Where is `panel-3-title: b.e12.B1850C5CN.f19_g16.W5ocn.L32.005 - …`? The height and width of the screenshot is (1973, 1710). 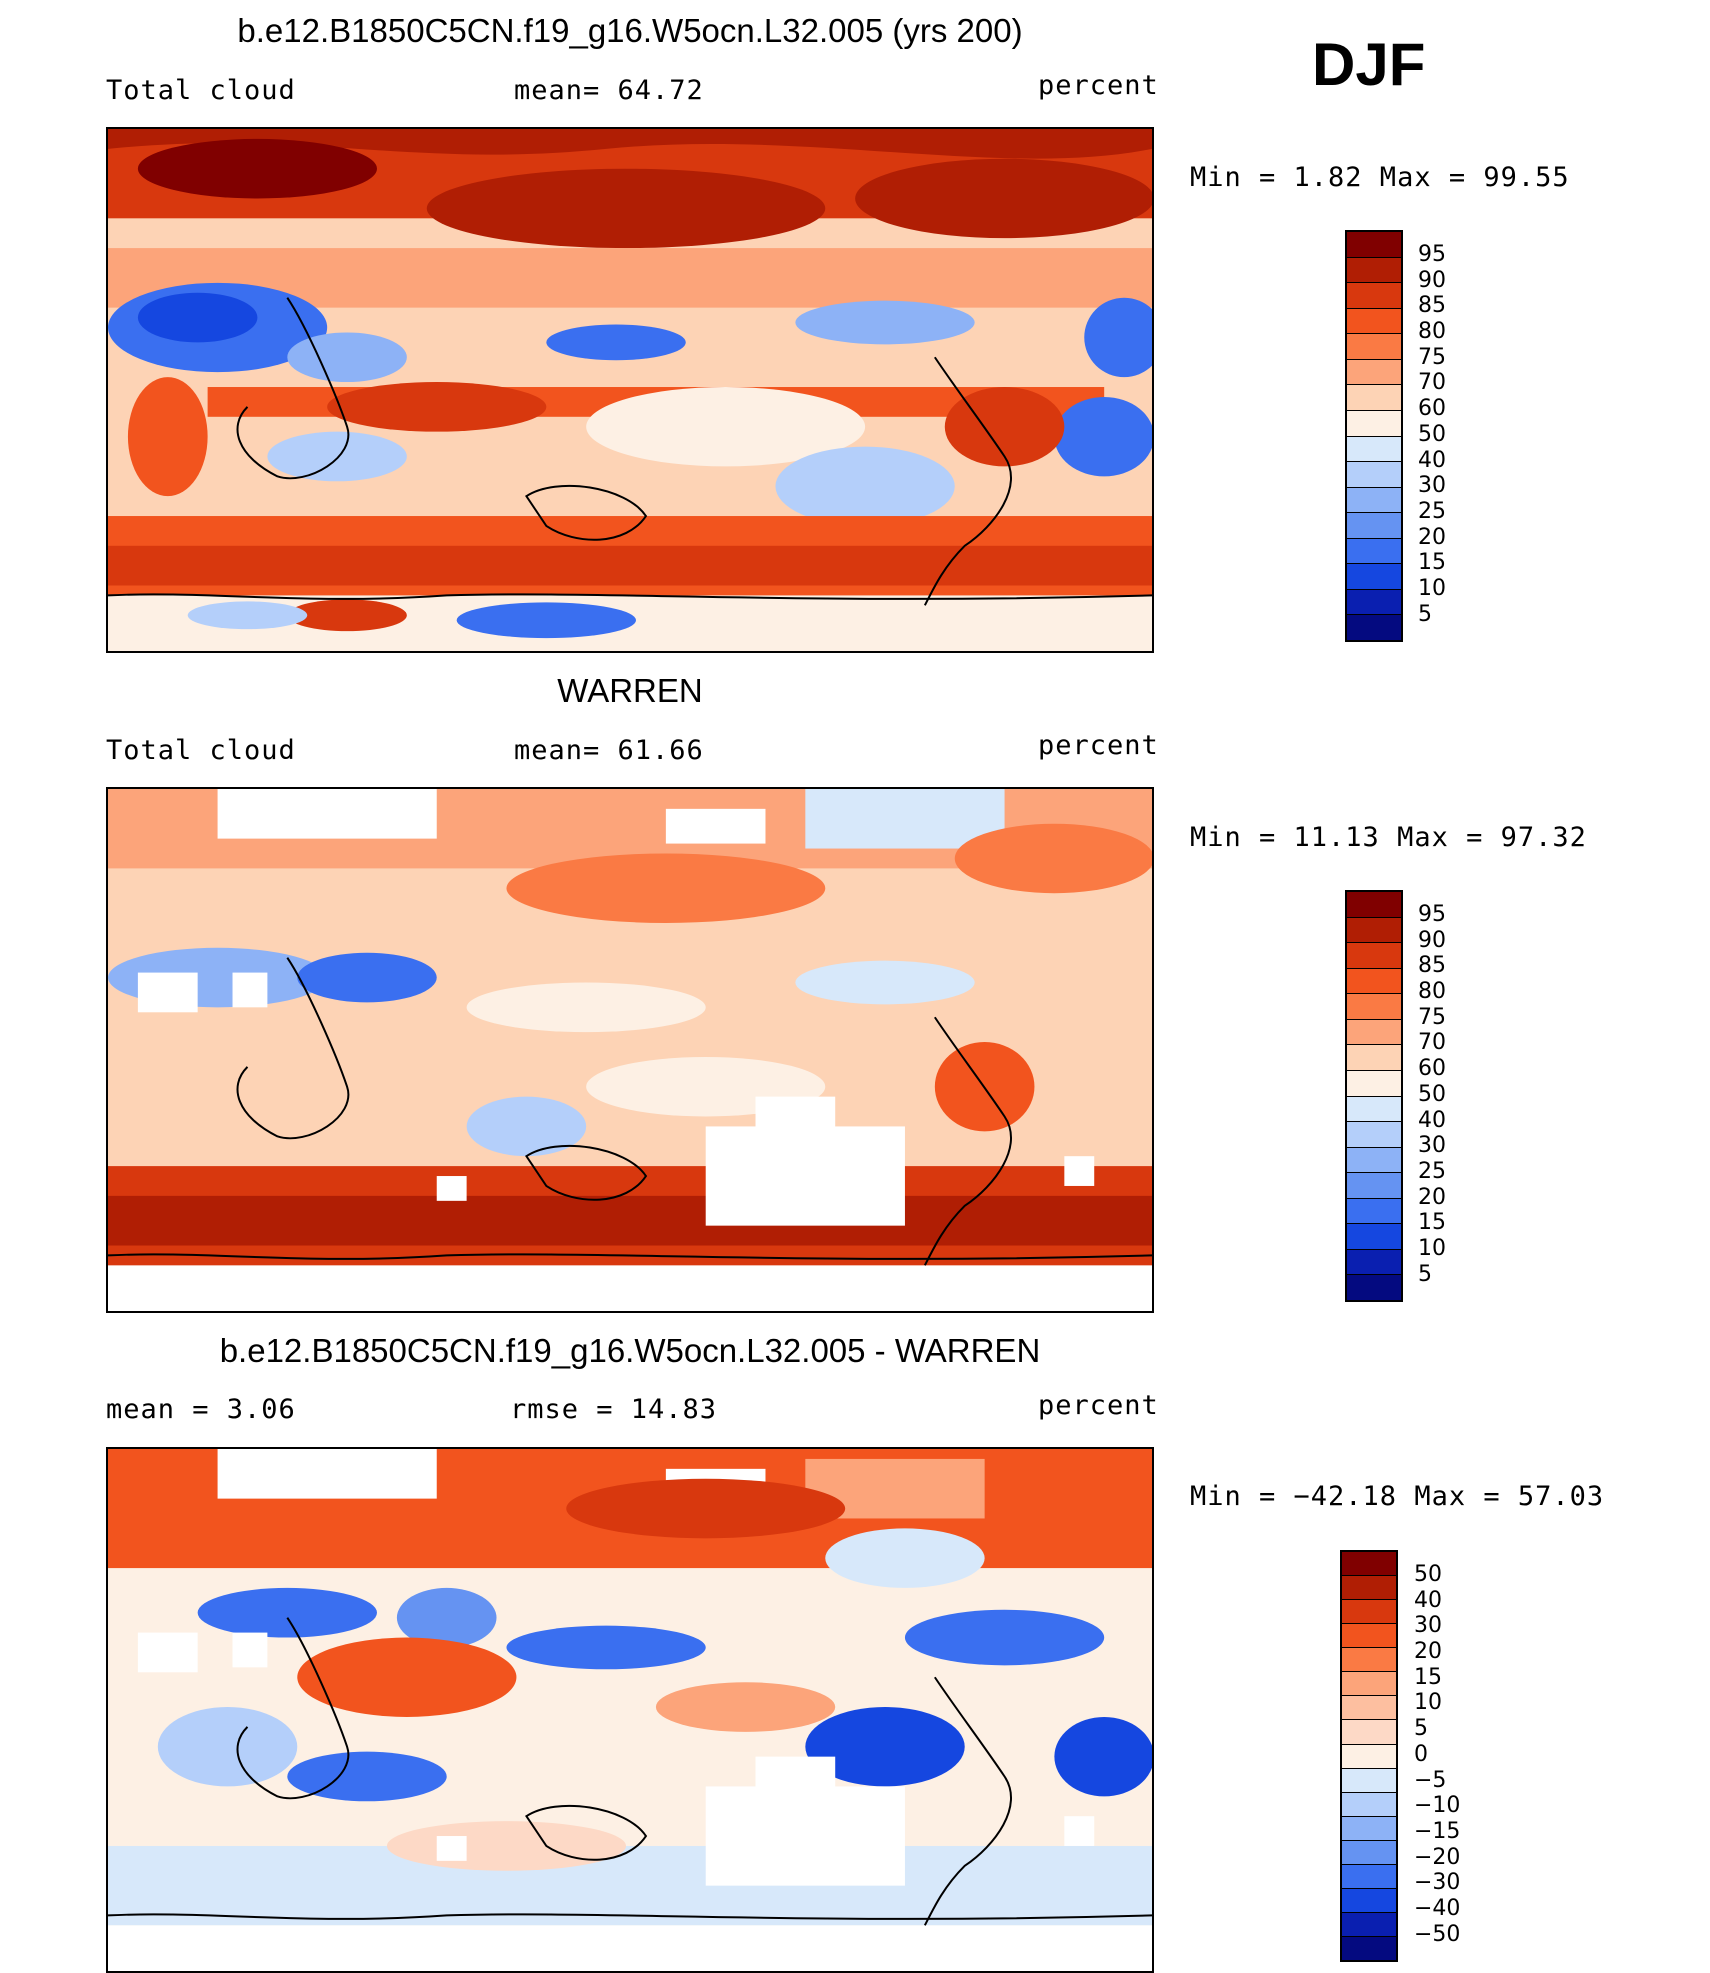
panel-3-title: b.e12.B1850C5CN.f19_g16.W5ocn.L32.005 - … is located at coordinates (630, 1350).